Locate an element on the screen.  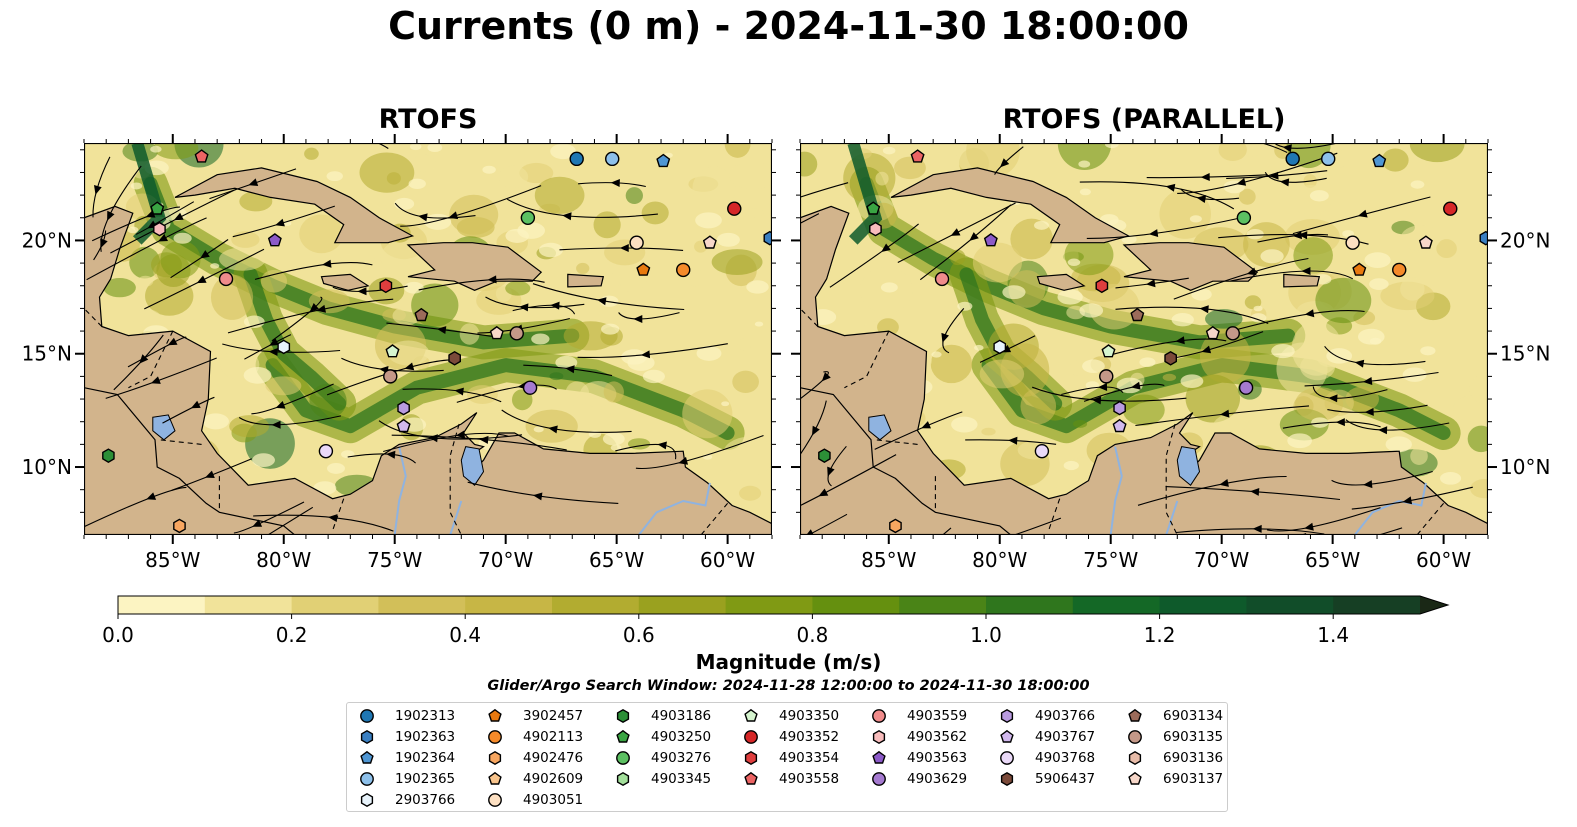
legend-label: 6903137 is located at coordinates (1193, 779).